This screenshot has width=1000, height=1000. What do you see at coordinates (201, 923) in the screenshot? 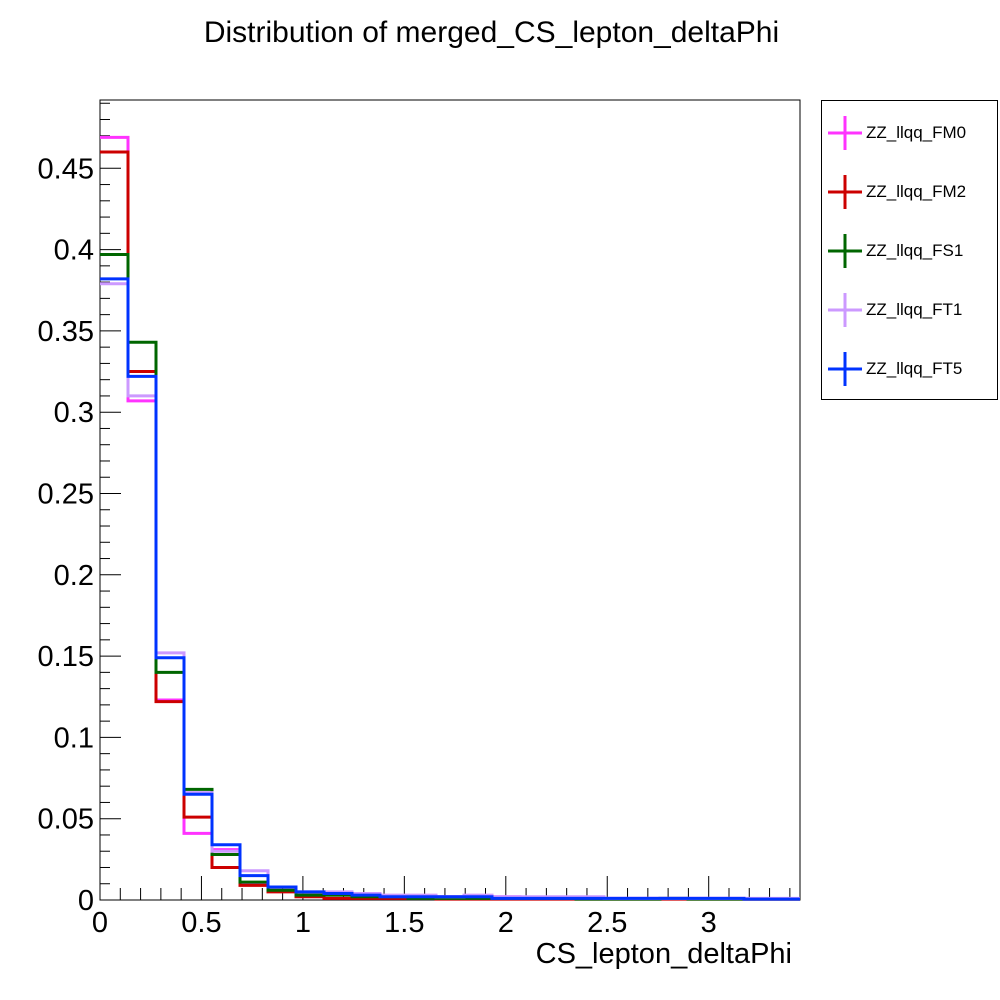
I see `x-tick-label: 0.5` at bounding box center [201, 923].